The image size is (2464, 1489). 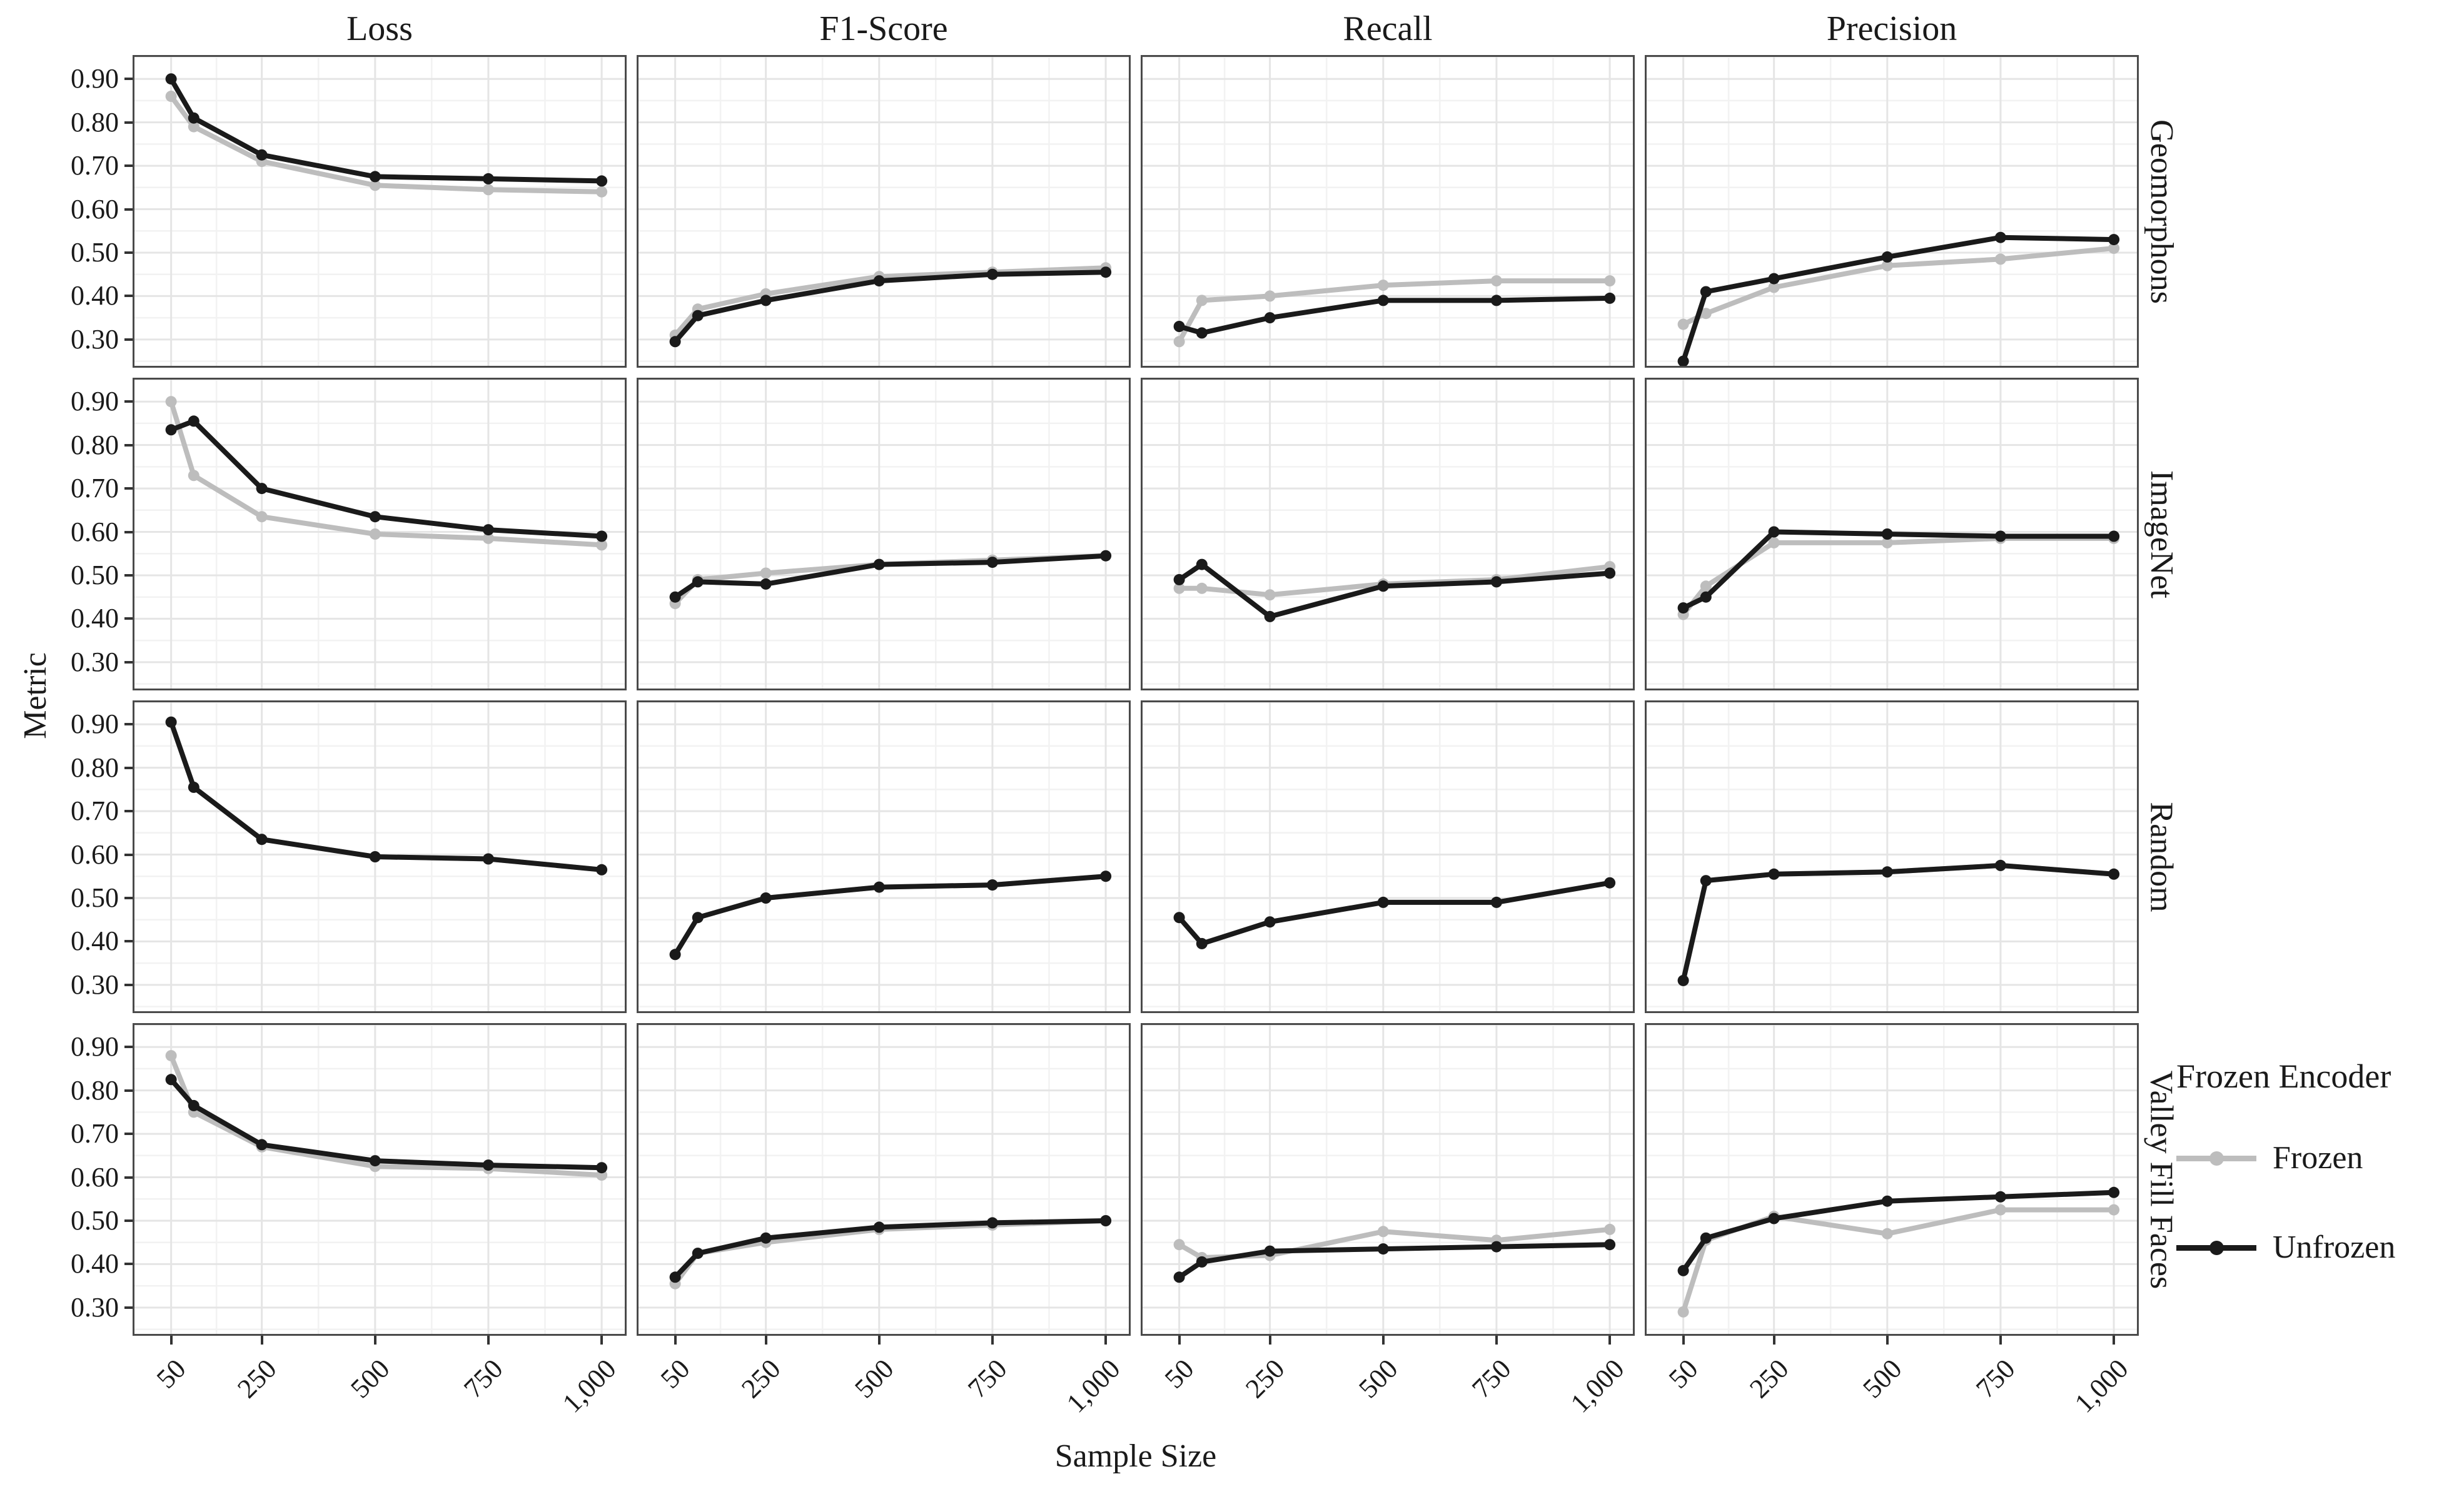 What do you see at coordinates (380, 1179) in the screenshot?
I see `panel-loss-valley-fill-faces` at bounding box center [380, 1179].